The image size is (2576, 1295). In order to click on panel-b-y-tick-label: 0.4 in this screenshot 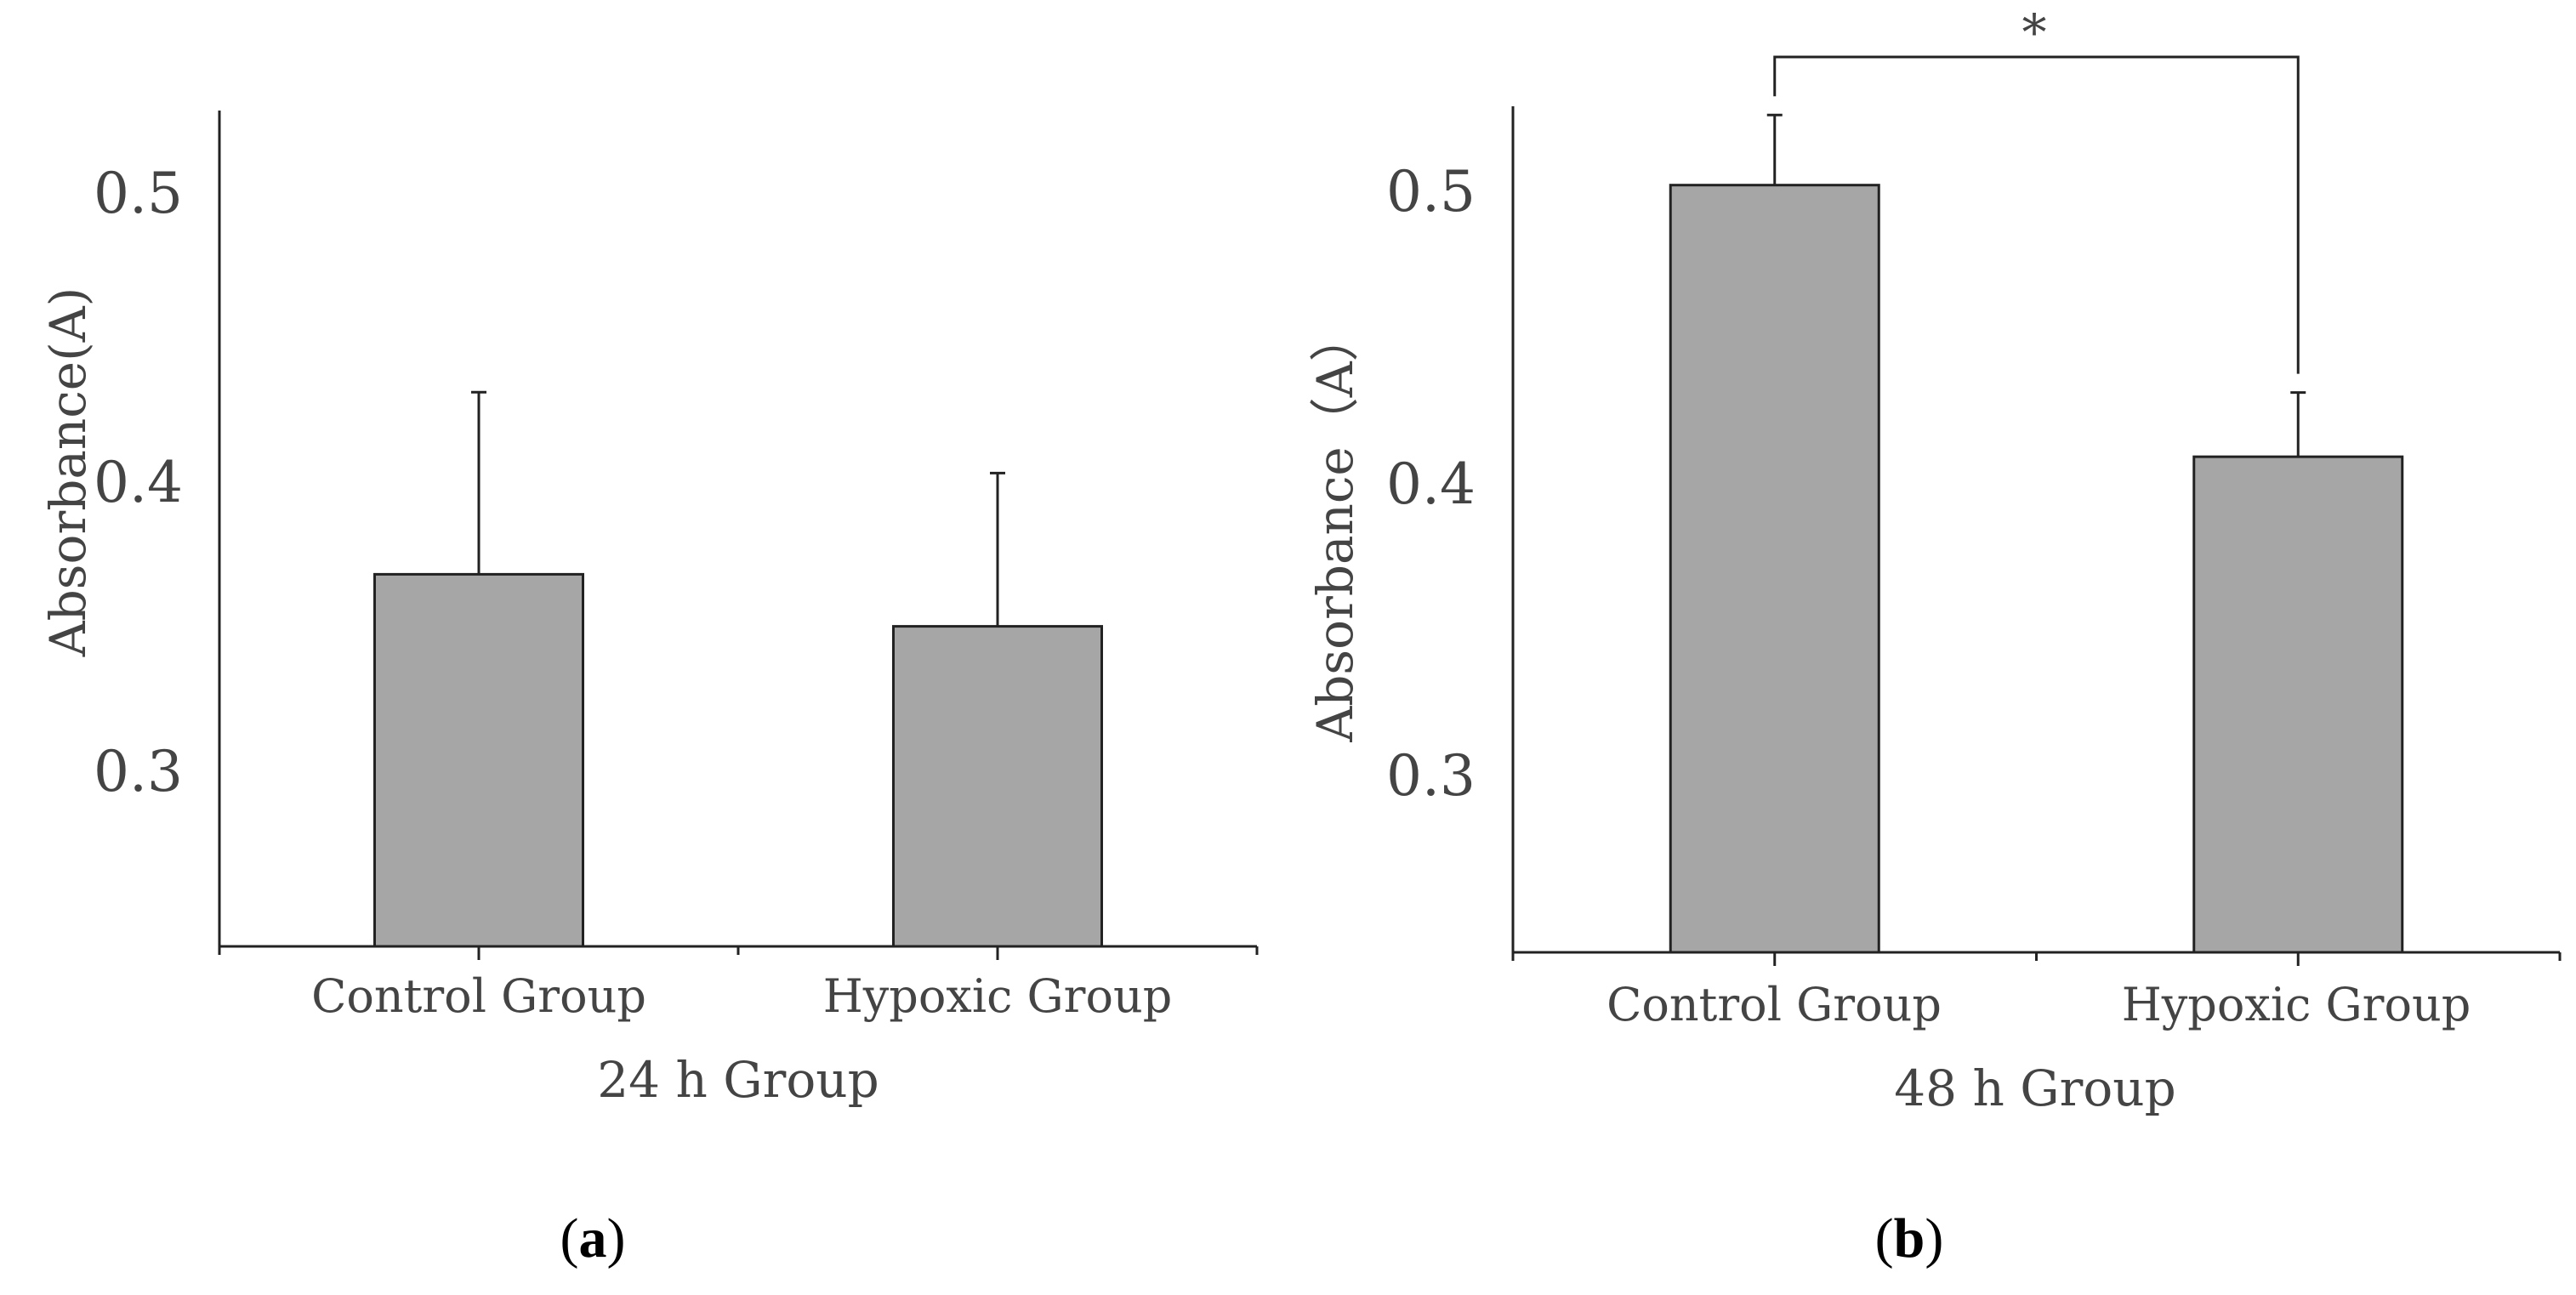, I will do `click(1431, 484)`.